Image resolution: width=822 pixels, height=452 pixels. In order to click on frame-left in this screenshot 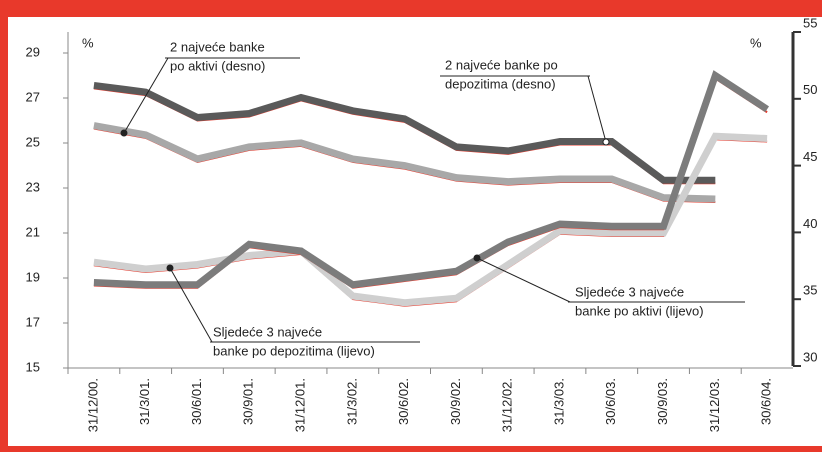, I will do `click(4, 226)`.